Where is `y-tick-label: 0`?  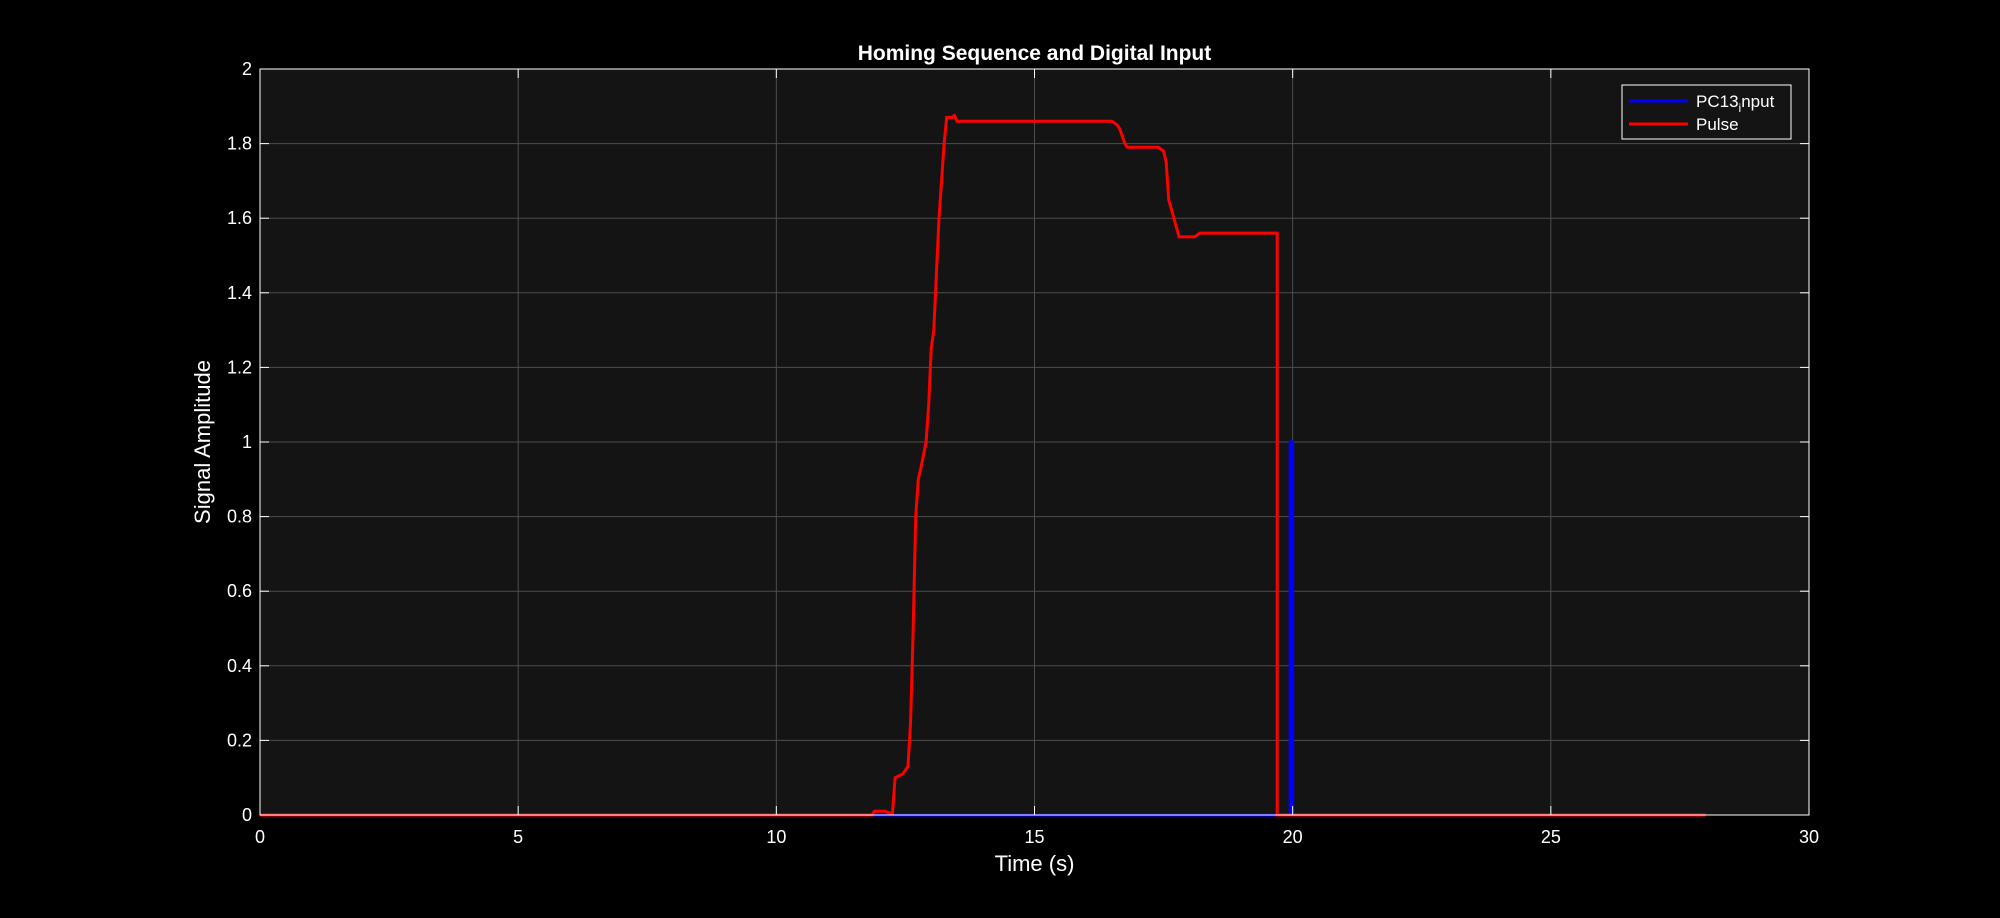
y-tick-label: 0 is located at coordinates (247, 815).